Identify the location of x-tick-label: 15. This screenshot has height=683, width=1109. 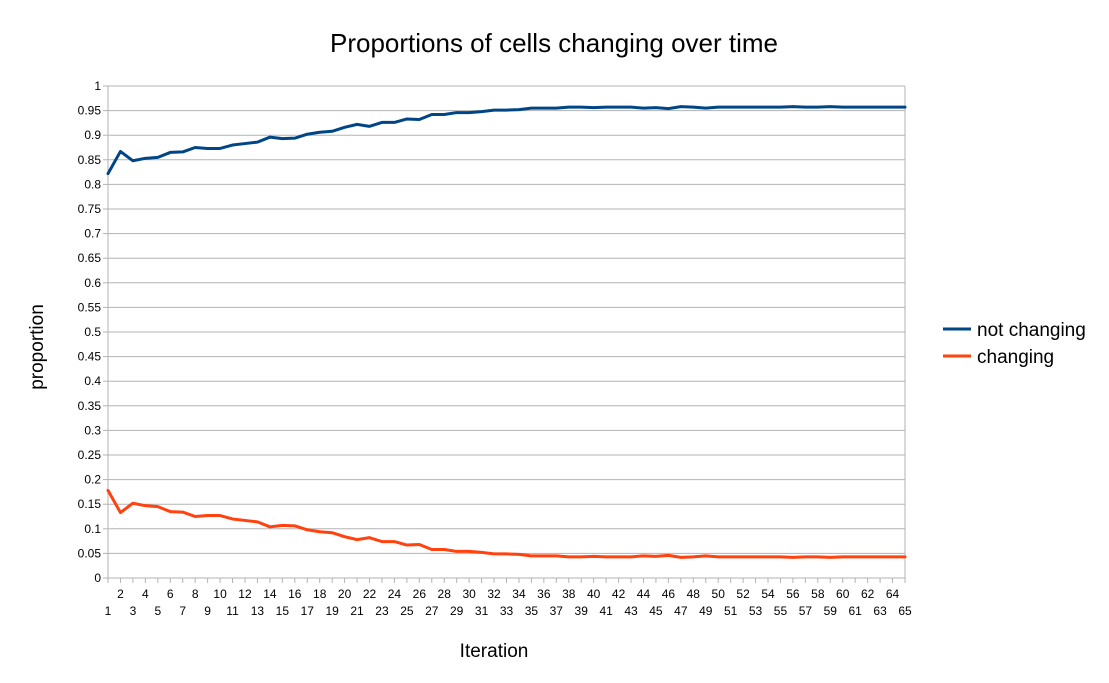
(283, 611).